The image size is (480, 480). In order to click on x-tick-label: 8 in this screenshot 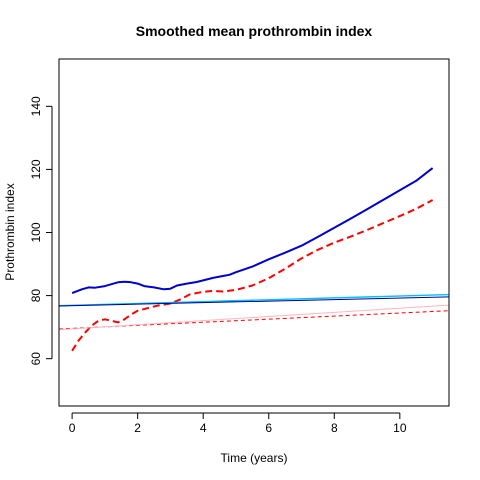, I will do `click(334, 428)`.